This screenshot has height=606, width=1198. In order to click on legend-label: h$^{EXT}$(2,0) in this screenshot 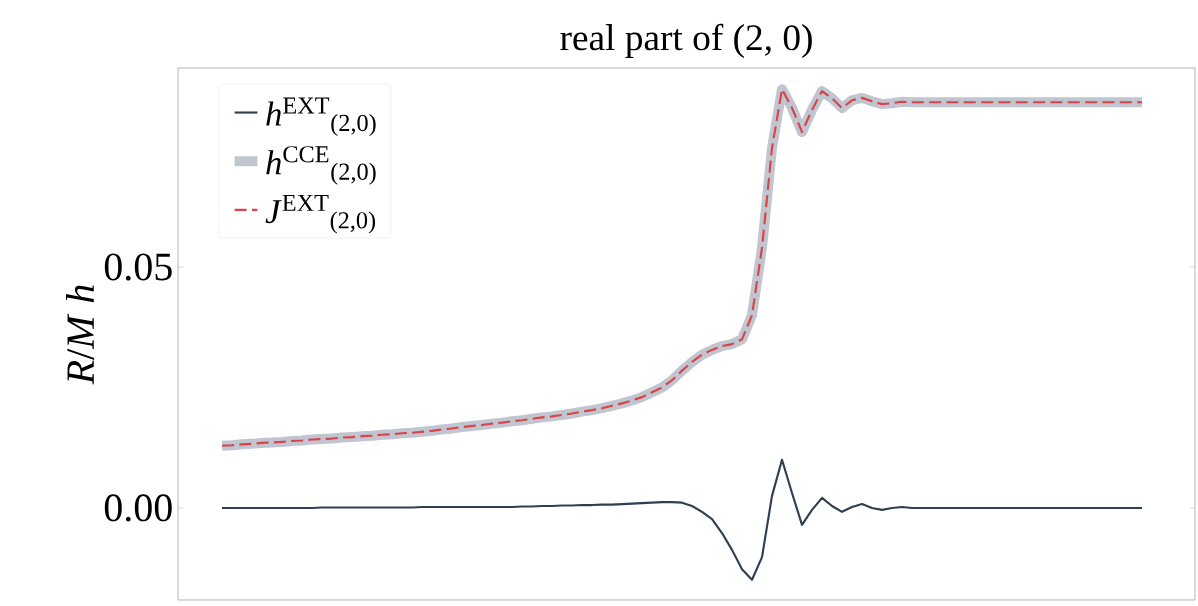, I will do `click(321, 117)`.